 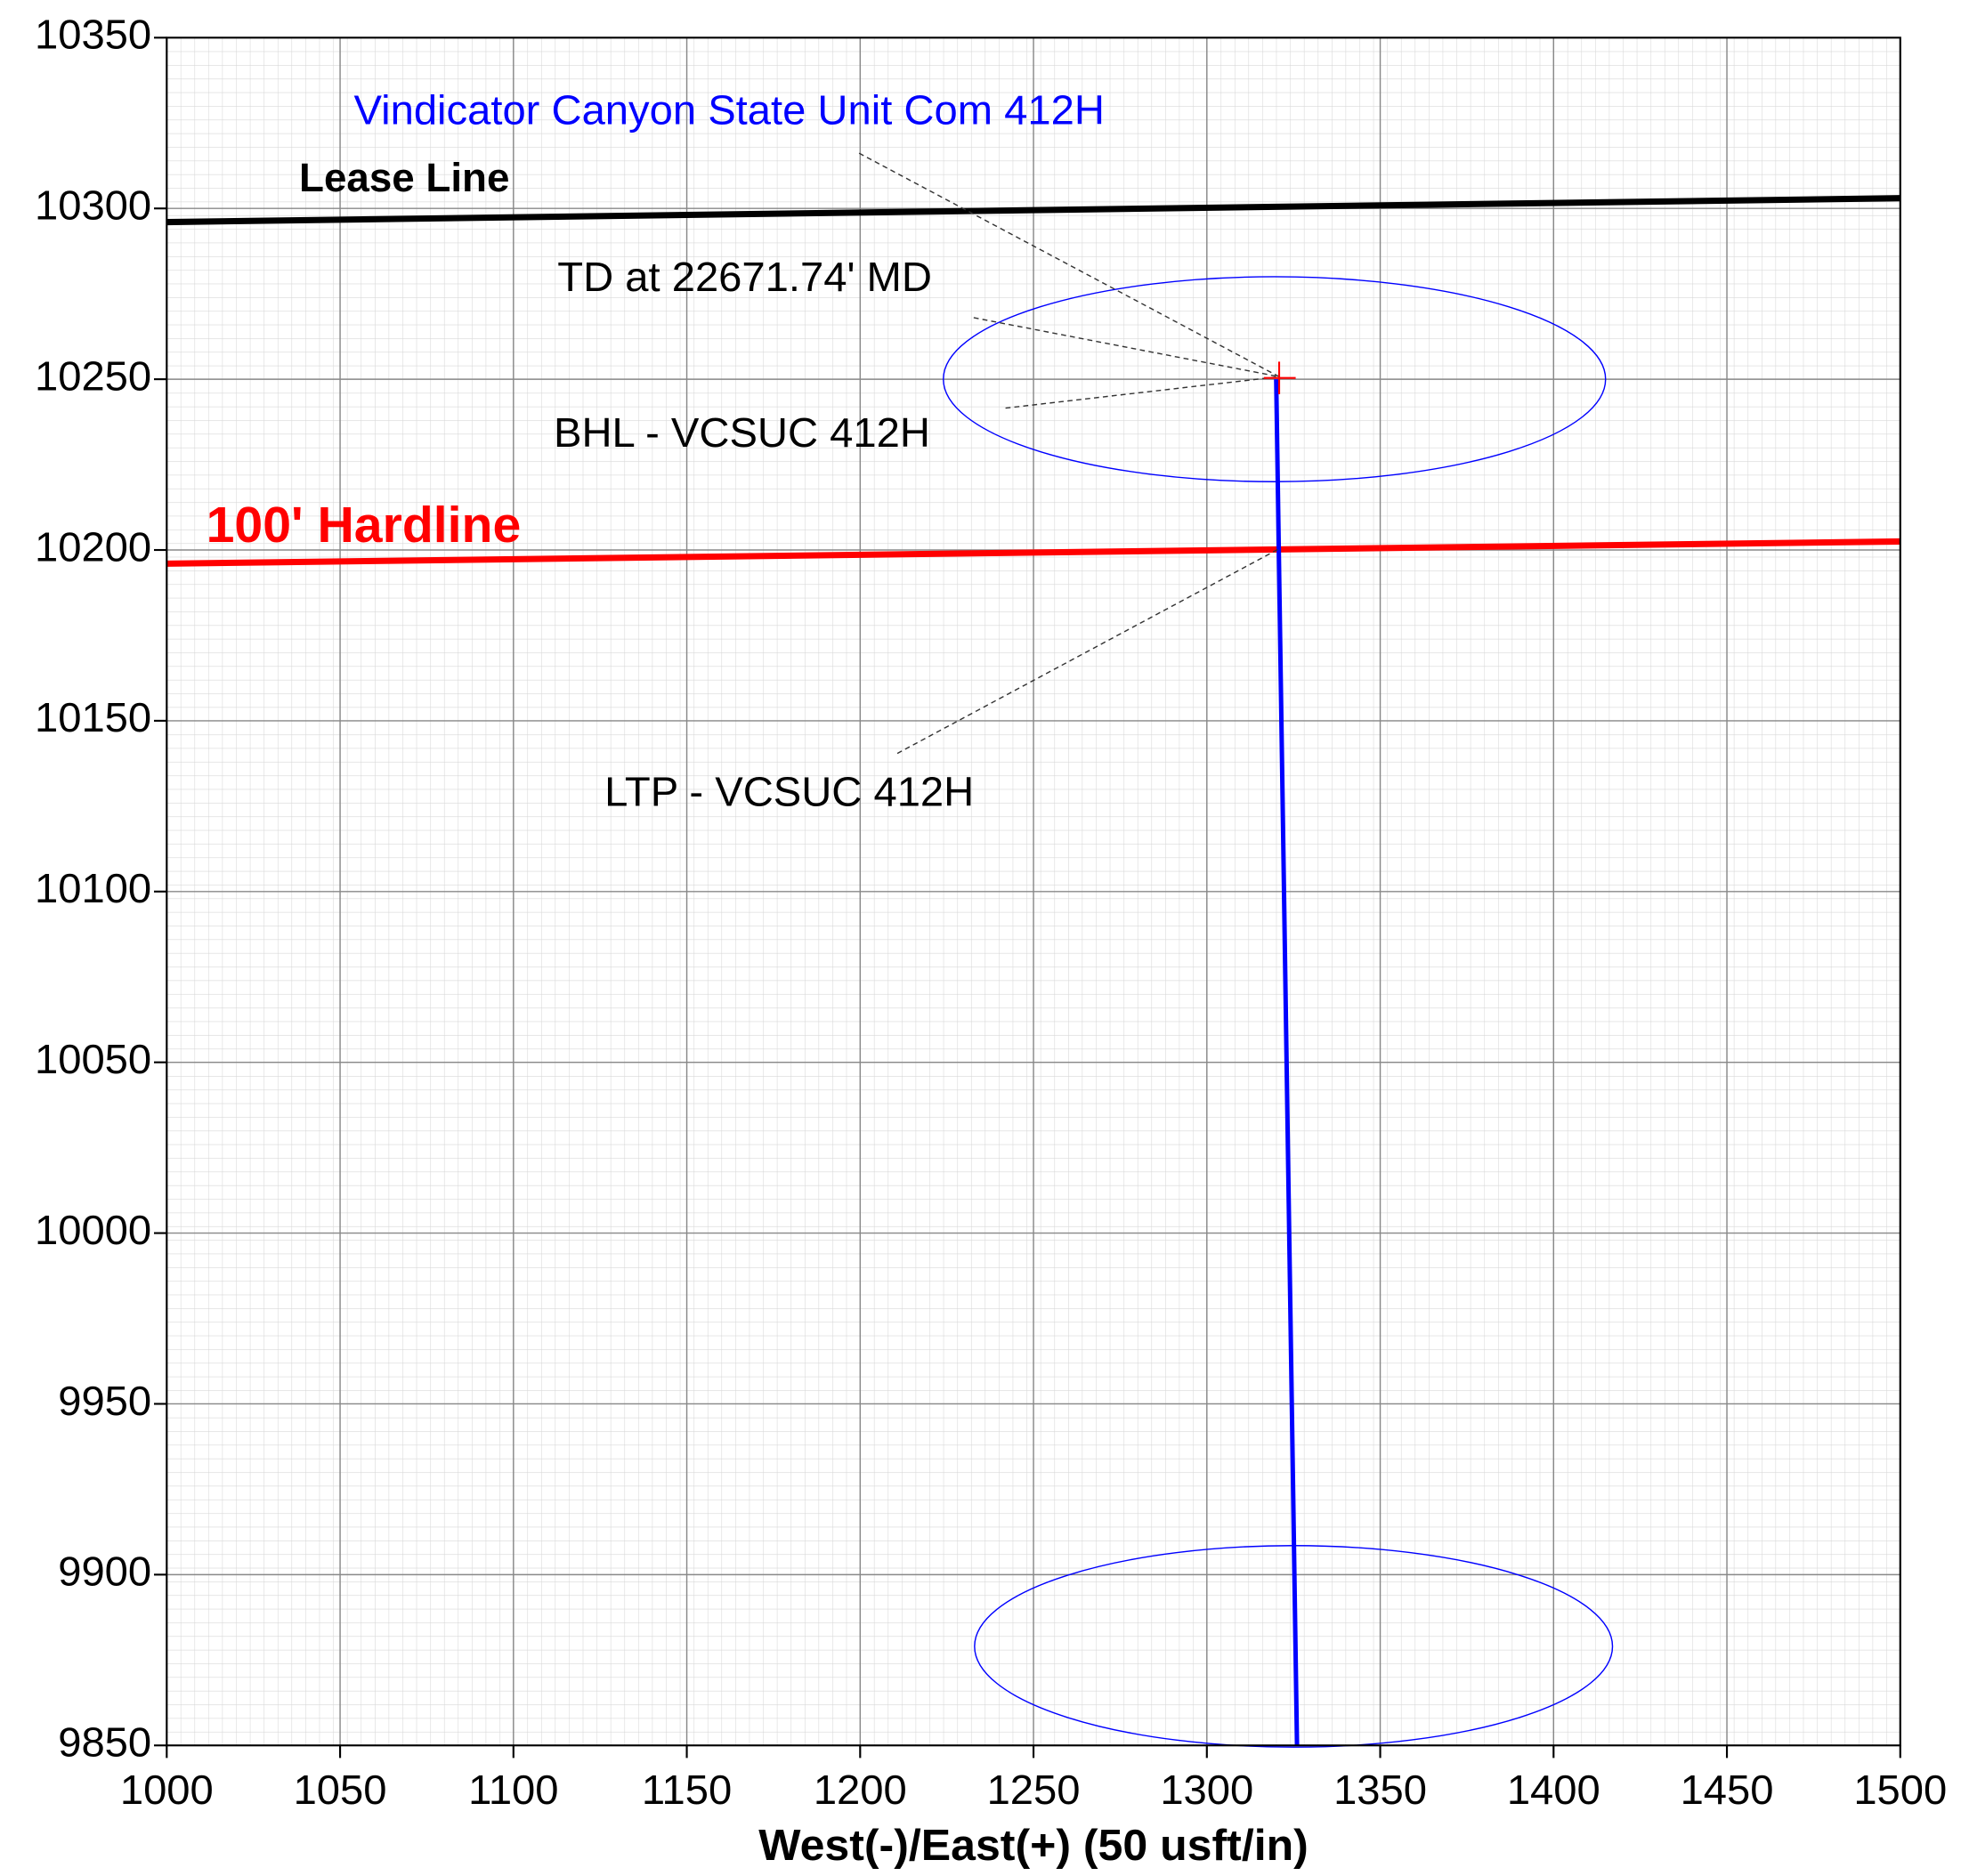 I want to click on y-tick-label: 10300, so click(x=93, y=205).